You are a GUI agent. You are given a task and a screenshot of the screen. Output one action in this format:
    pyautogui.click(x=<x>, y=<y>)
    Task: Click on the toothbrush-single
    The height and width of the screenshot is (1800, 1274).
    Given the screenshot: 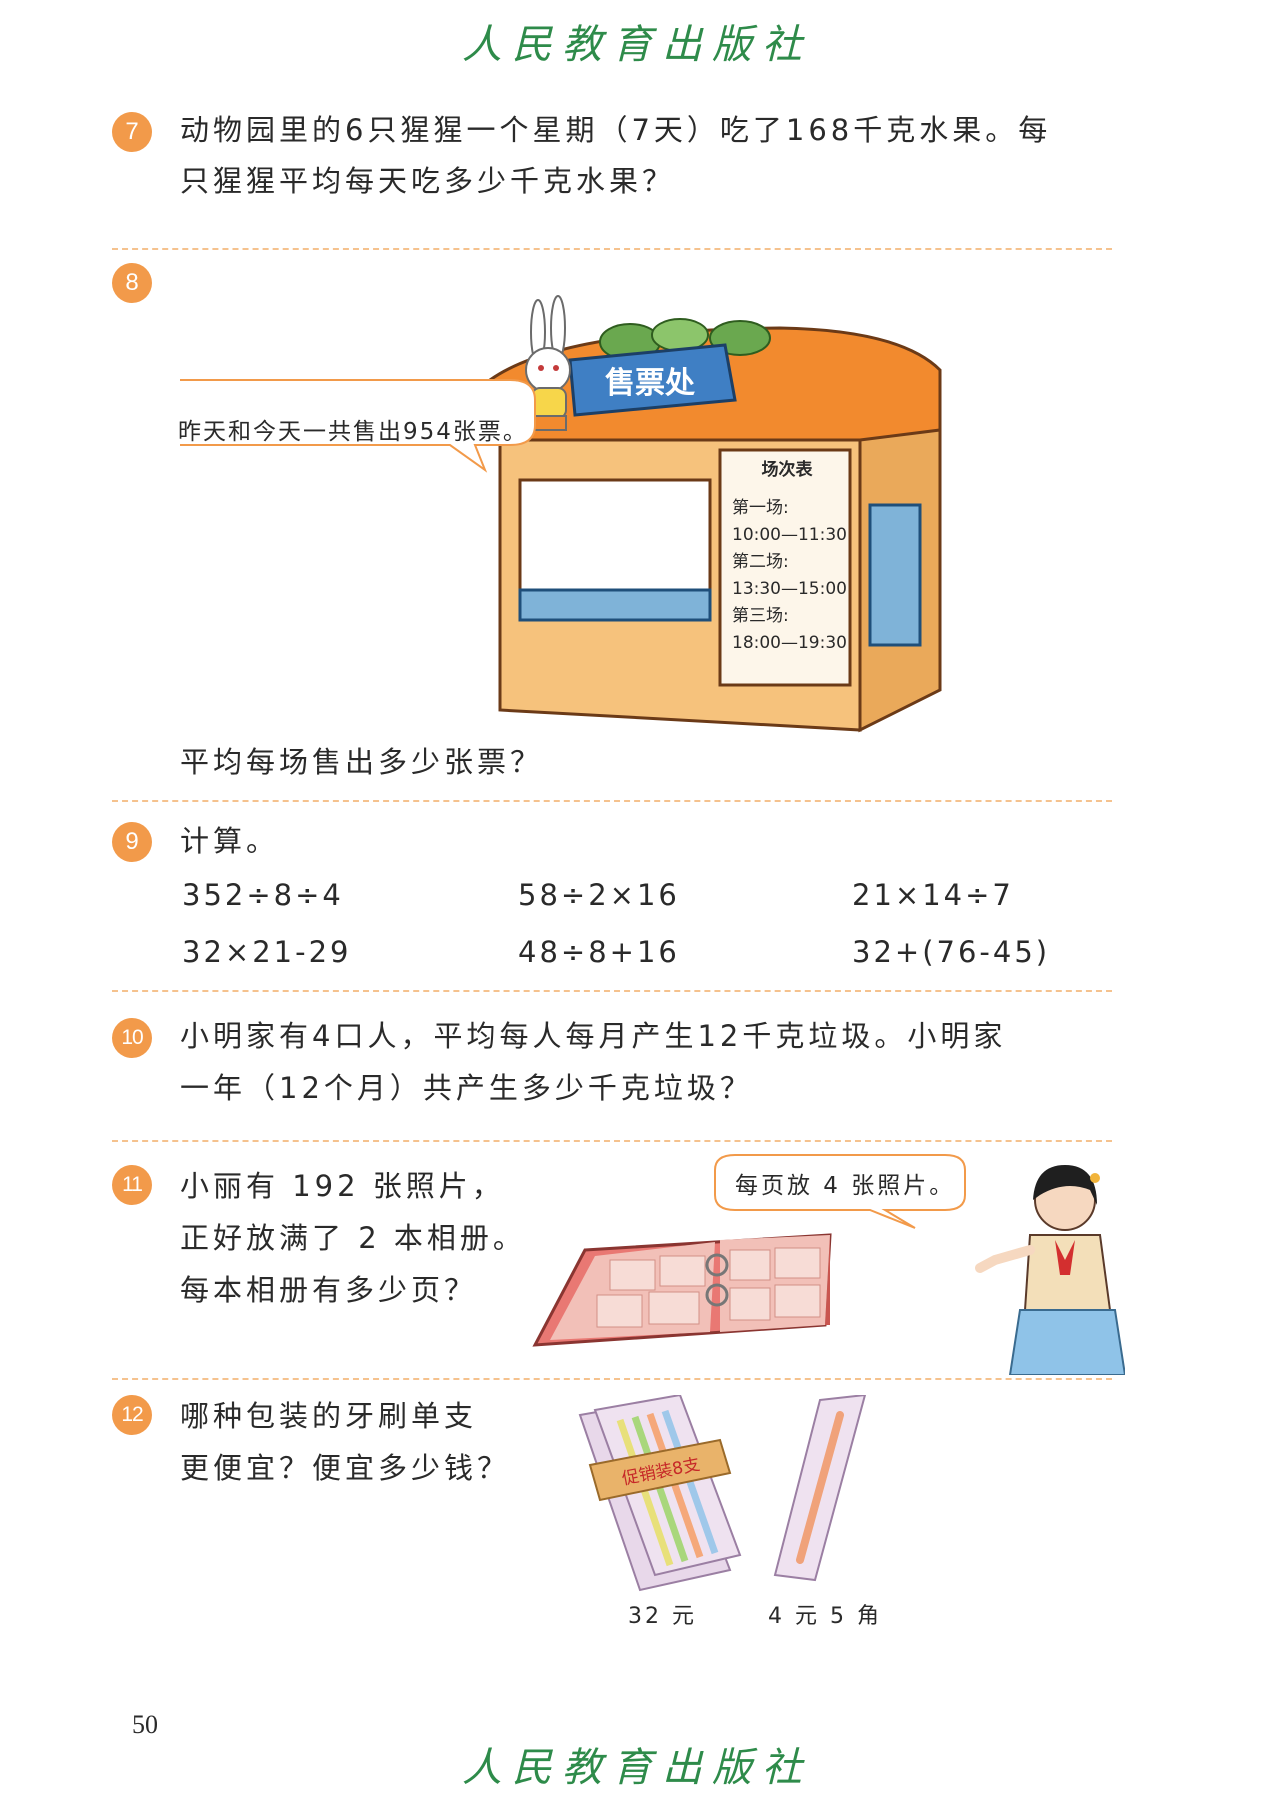 What is the action you would take?
    pyautogui.click(x=820, y=1488)
    